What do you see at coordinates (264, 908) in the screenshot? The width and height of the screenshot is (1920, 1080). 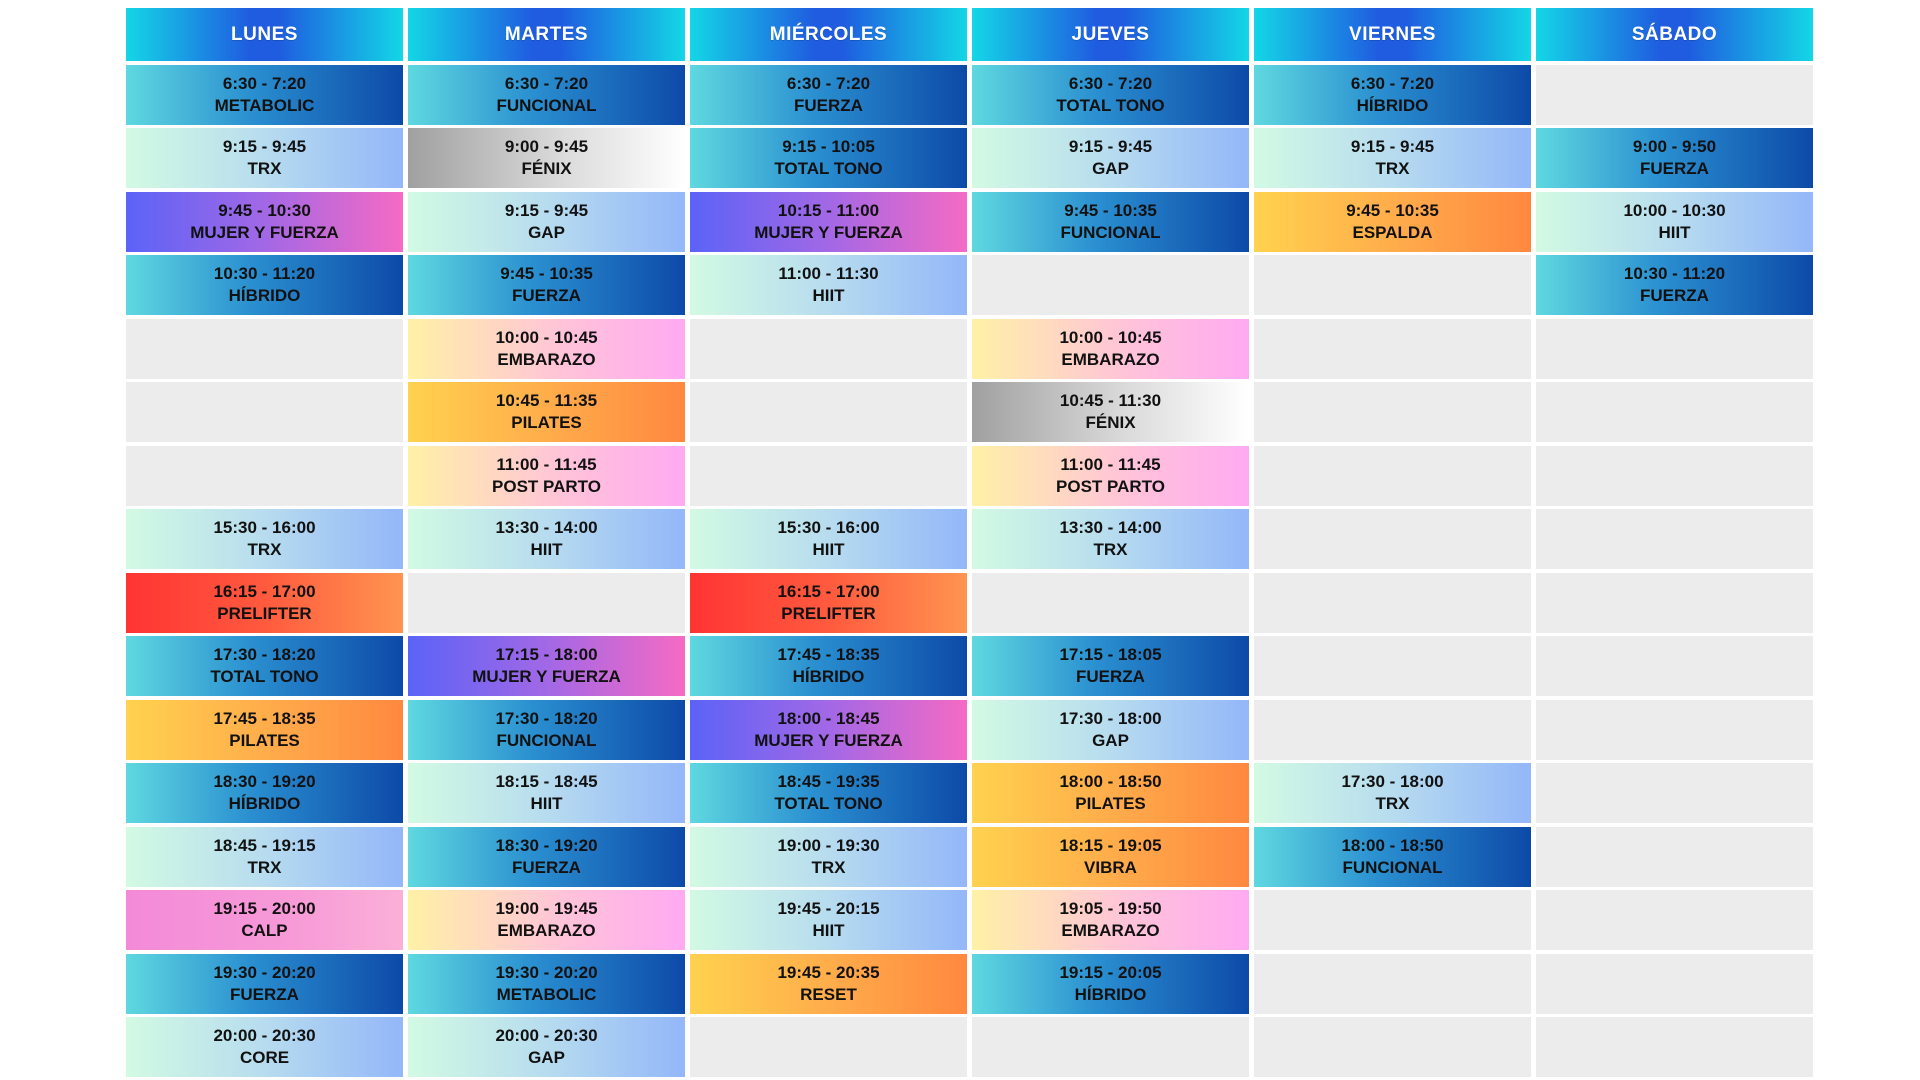 I see `class-time: 19:15 - 20:00` at bounding box center [264, 908].